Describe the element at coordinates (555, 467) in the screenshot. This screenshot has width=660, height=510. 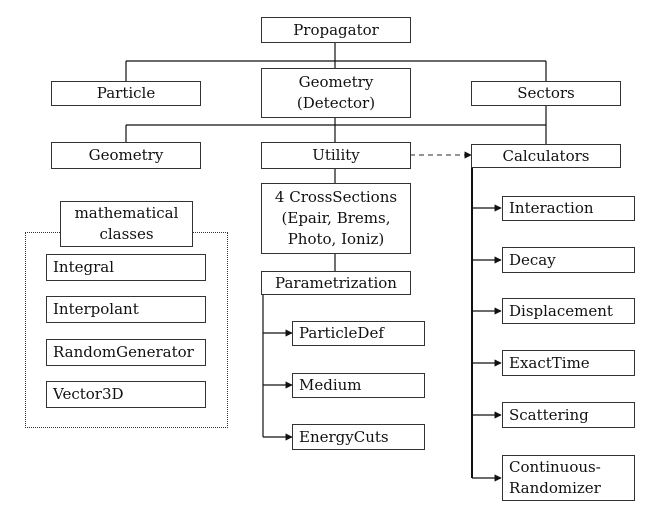
I see `node-continuous-randomizer-line1: Continuous-` at that location.